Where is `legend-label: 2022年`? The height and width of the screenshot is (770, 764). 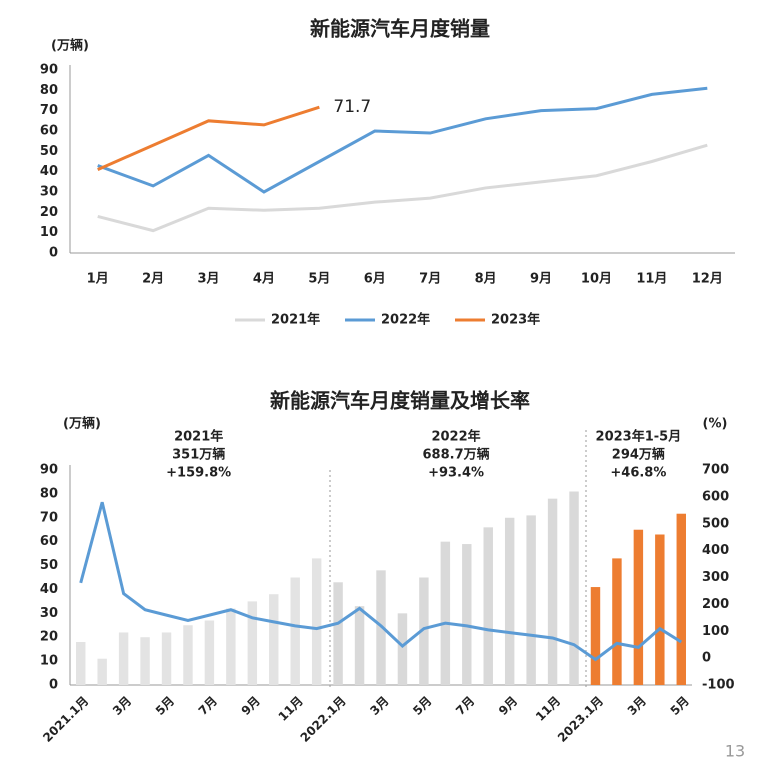
legend-label: 2022年 is located at coordinates (405, 320).